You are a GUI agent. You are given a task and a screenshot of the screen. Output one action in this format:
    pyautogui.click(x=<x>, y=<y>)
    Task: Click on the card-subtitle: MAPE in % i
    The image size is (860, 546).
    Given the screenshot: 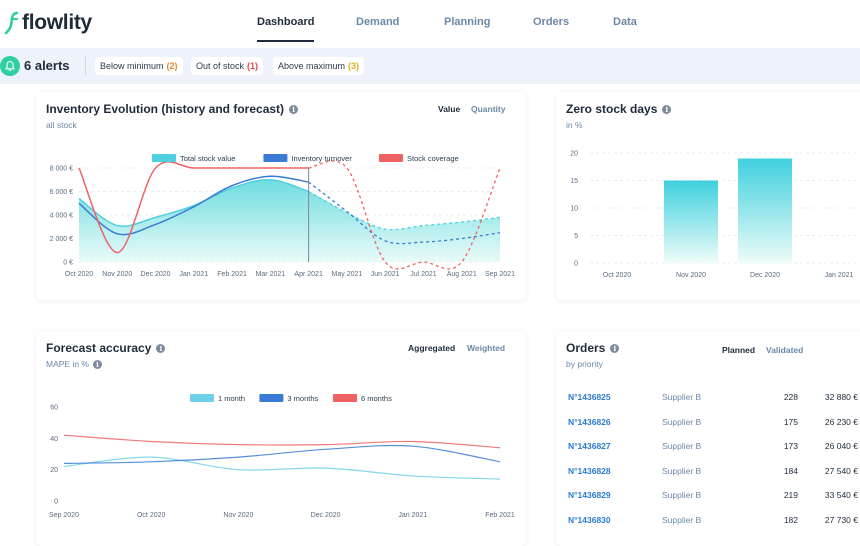 What is the action you would take?
    pyautogui.click(x=74, y=364)
    